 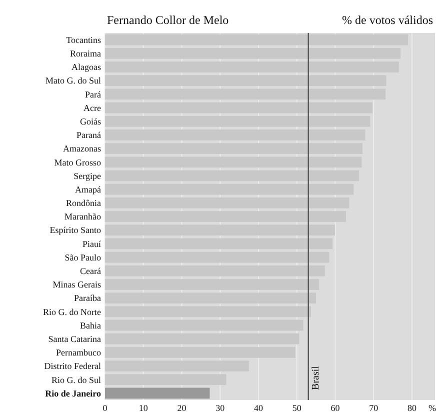 What do you see at coordinates (83, 257) in the screenshot?
I see `y-tick-label: São Paulo` at bounding box center [83, 257].